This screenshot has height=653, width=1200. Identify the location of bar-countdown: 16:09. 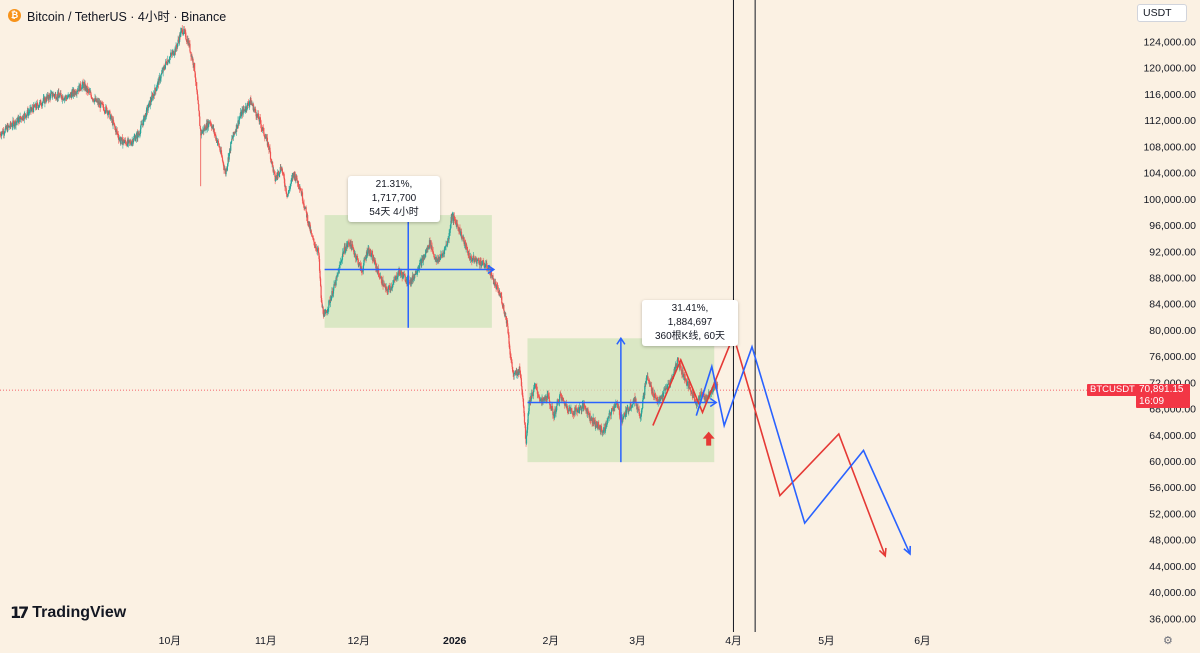
(1152, 401).